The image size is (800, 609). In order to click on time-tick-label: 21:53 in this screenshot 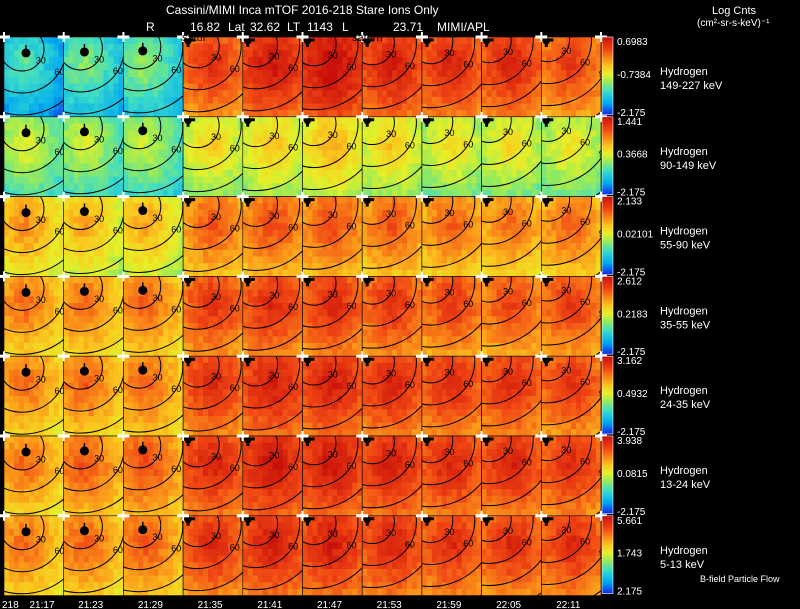, I will do `click(389, 604)`.